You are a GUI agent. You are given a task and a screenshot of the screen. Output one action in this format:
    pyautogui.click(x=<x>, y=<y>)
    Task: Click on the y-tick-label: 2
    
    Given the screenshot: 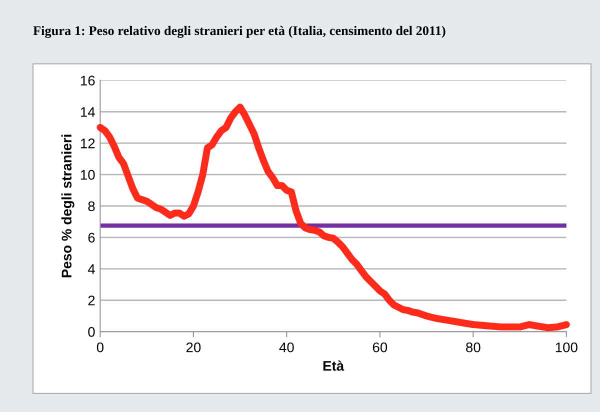 What is the action you would take?
    pyautogui.click(x=91, y=301)
    